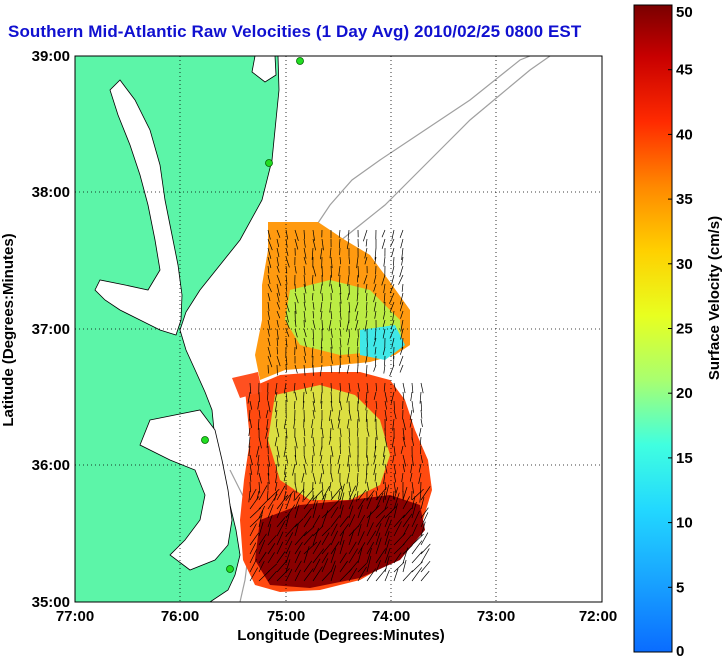 The image size is (724, 659). Describe the element at coordinates (51, 465) in the screenshot. I see `y-tick-label: 36:00` at that location.